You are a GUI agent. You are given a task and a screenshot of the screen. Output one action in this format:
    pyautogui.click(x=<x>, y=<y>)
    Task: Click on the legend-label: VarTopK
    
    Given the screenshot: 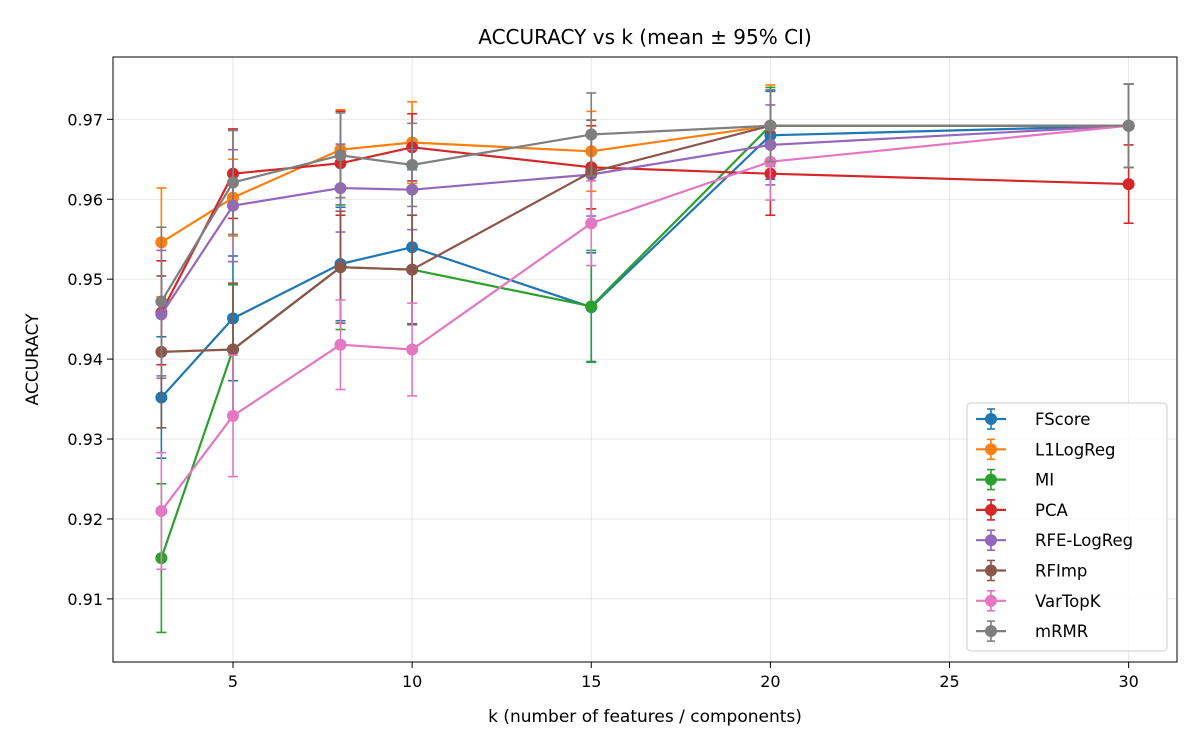 What is the action you would take?
    pyautogui.click(x=1068, y=601)
    